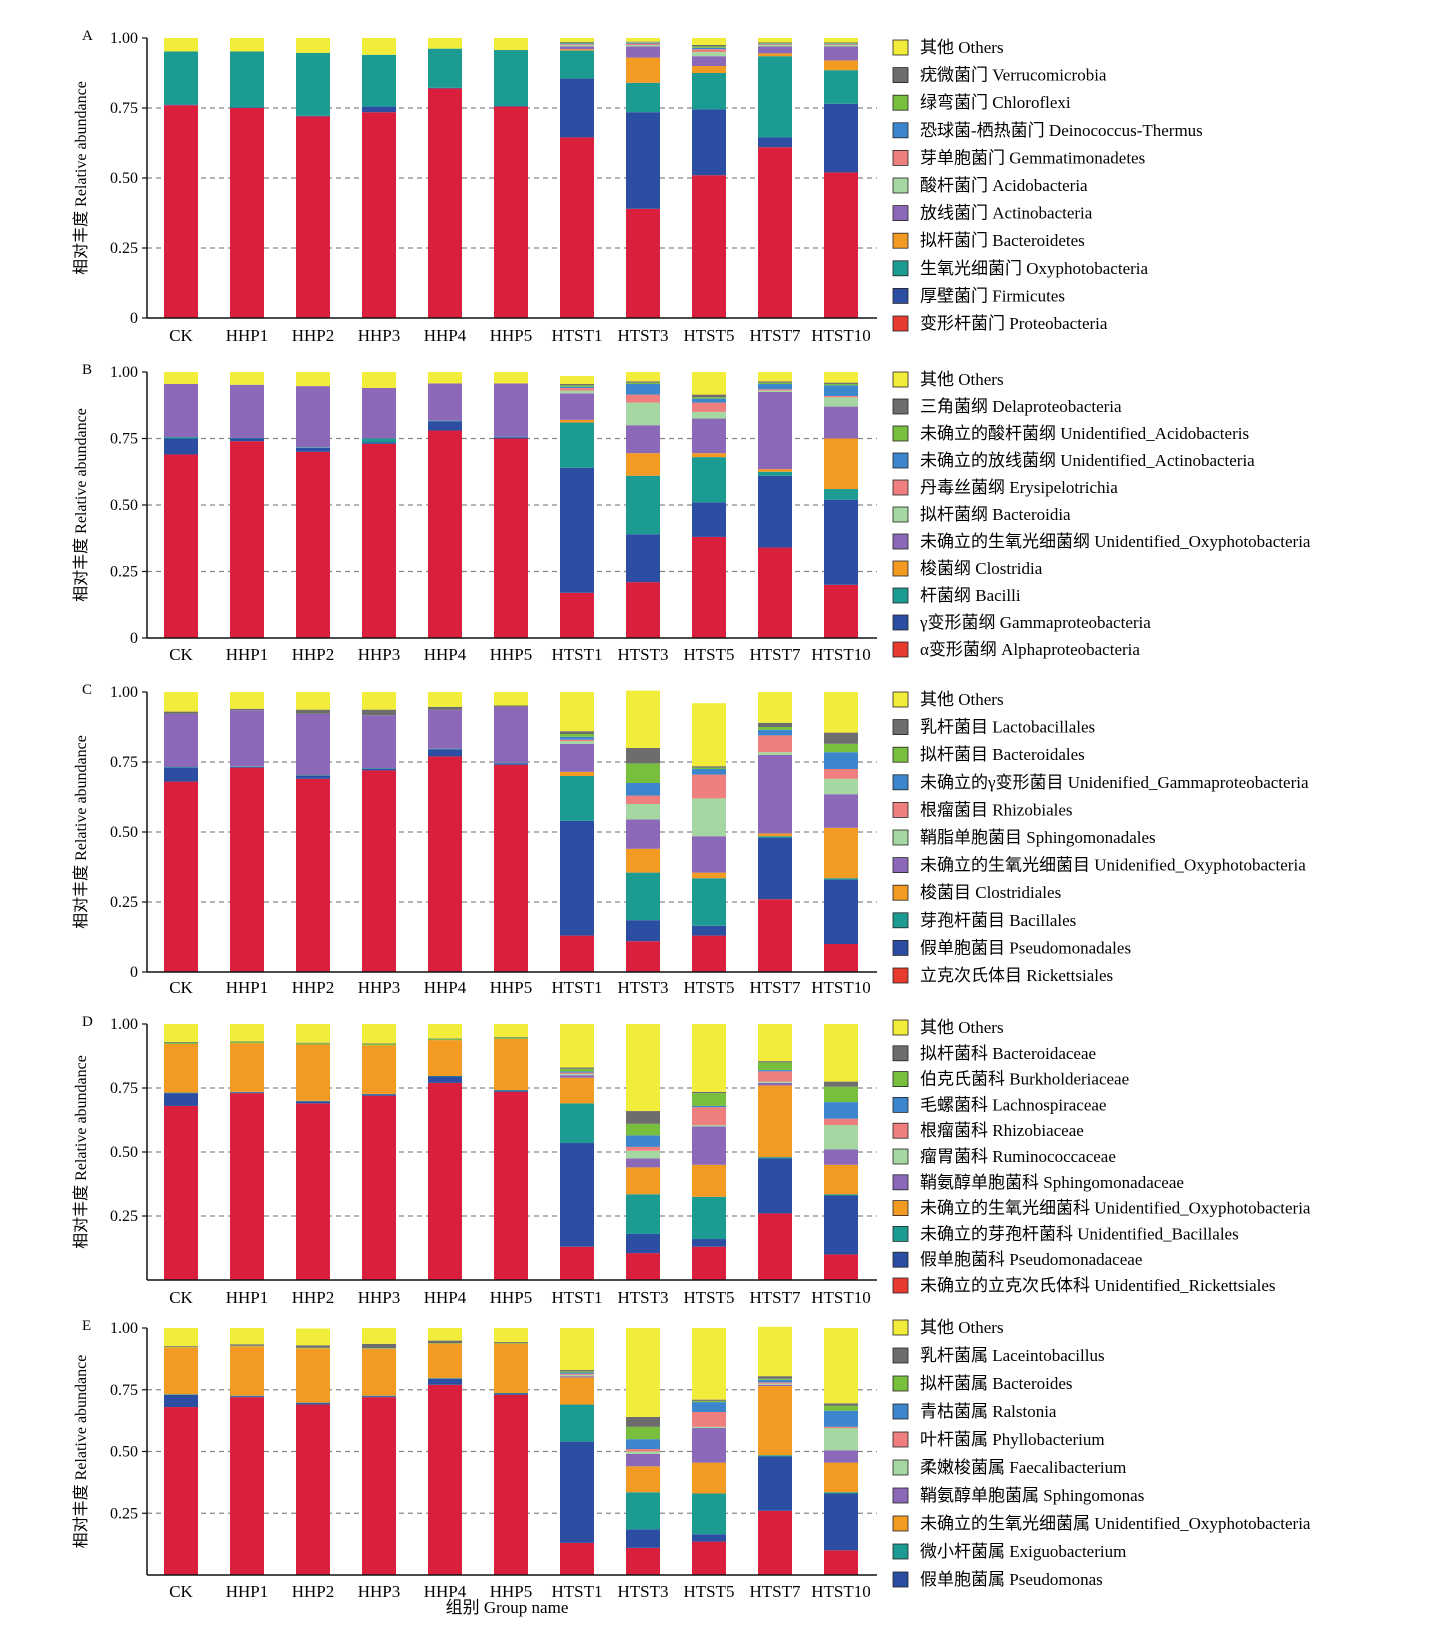  Describe the element at coordinates (1012, 1439) in the screenshot. I see `legend-label: 叶杆菌属 Phyllobacterium` at that location.